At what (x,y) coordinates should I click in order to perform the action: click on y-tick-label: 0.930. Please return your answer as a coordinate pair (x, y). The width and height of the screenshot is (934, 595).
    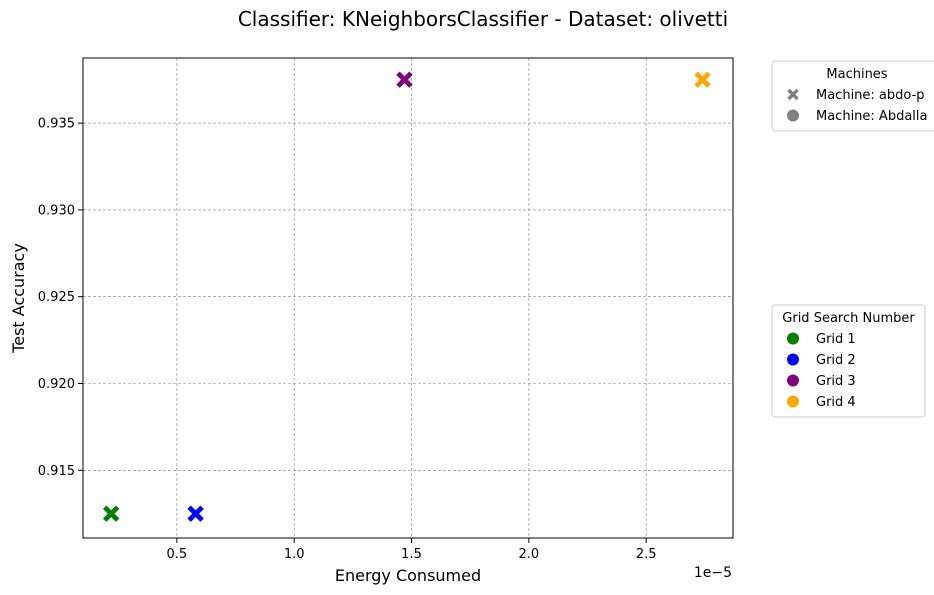
    Looking at the image, I should click on (56, 210).